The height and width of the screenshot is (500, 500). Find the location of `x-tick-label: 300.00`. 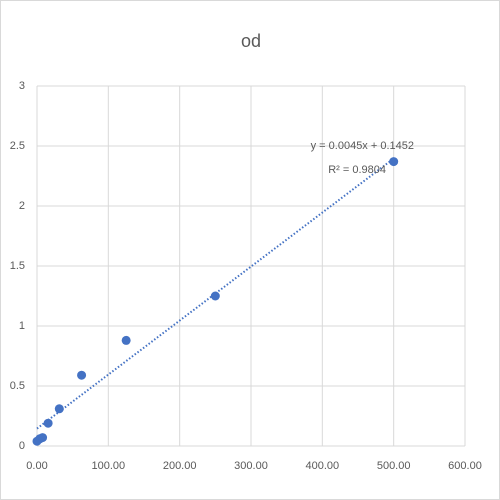

x-tick-label: 300.00 is located at coordinates (251, 466).